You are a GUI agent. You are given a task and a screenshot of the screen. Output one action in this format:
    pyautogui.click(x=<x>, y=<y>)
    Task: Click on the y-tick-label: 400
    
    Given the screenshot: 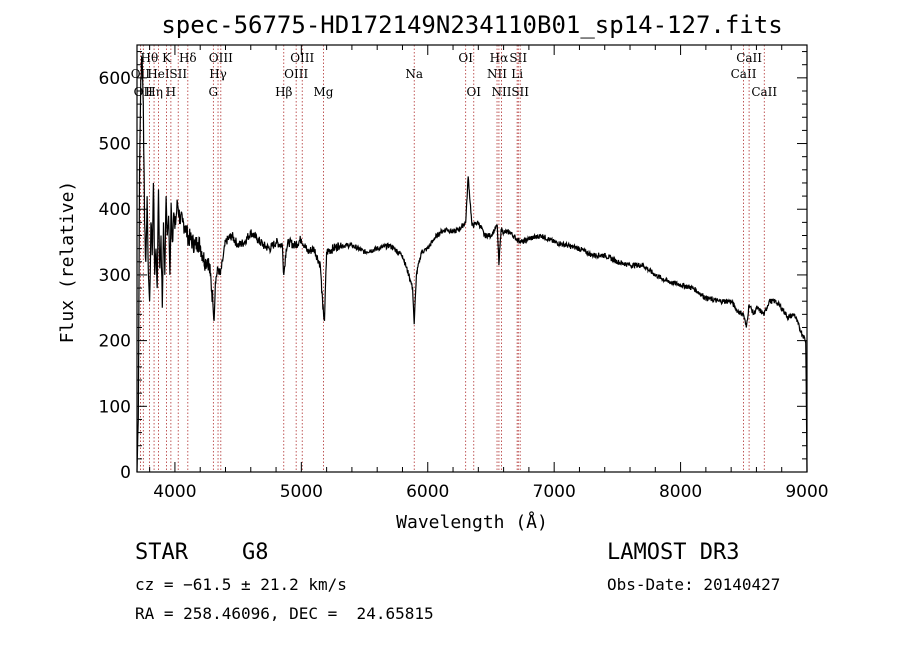 What is the action you would take?
    pyautogui.click(x=115, y=210)
    